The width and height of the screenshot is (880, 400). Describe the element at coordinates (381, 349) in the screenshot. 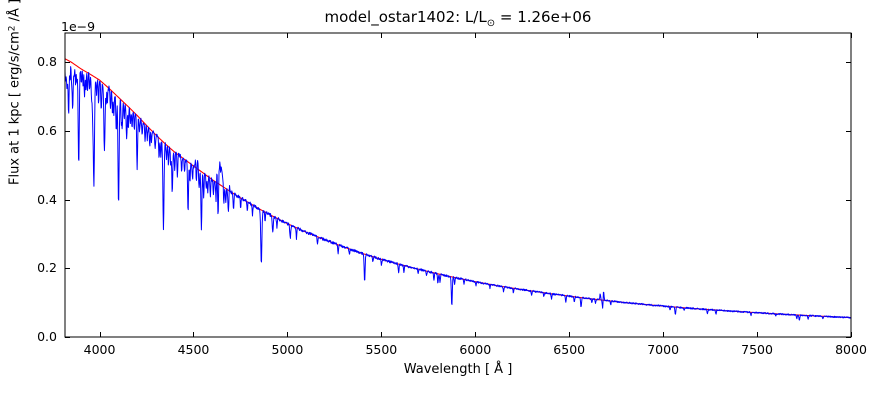

I see `x-tick-label: 5500` at that location.